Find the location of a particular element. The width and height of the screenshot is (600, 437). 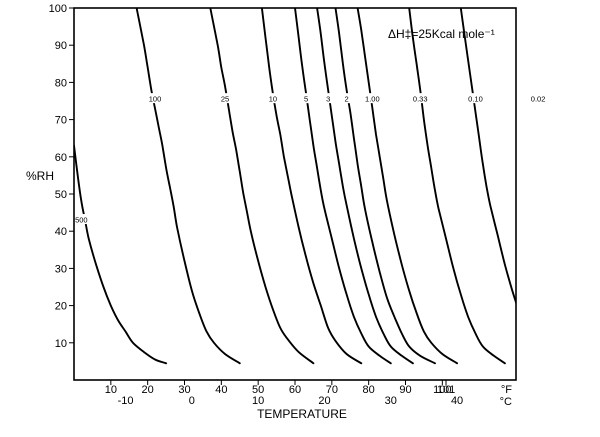

curve-label-3: 10 is located at coordinates (273, 99).